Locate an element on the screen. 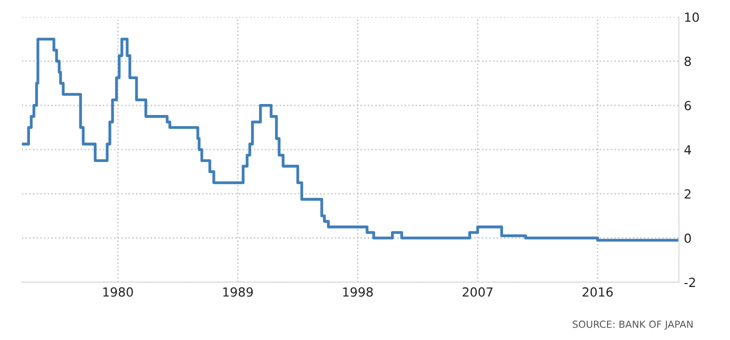  y-tick-label: 8 is located at coordinates (687, 61).